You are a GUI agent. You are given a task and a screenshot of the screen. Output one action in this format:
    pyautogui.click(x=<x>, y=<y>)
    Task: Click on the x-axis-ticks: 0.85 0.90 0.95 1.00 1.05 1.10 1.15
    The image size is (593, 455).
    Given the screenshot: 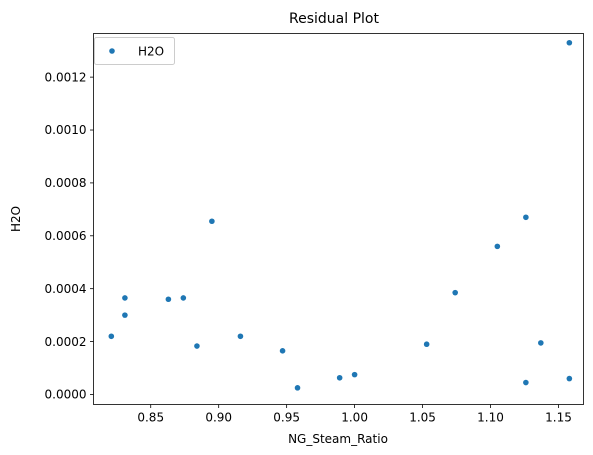 What is the action you would take?
    pyautogui.click(x=354, y=414)
    